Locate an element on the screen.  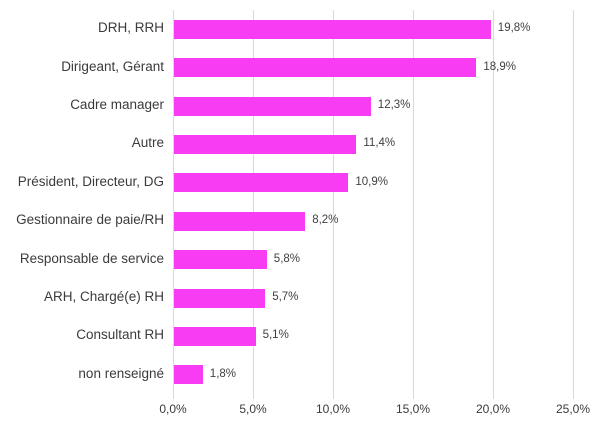
x-axis-tick-label: 5,0% is located at coordinates (253, 409).